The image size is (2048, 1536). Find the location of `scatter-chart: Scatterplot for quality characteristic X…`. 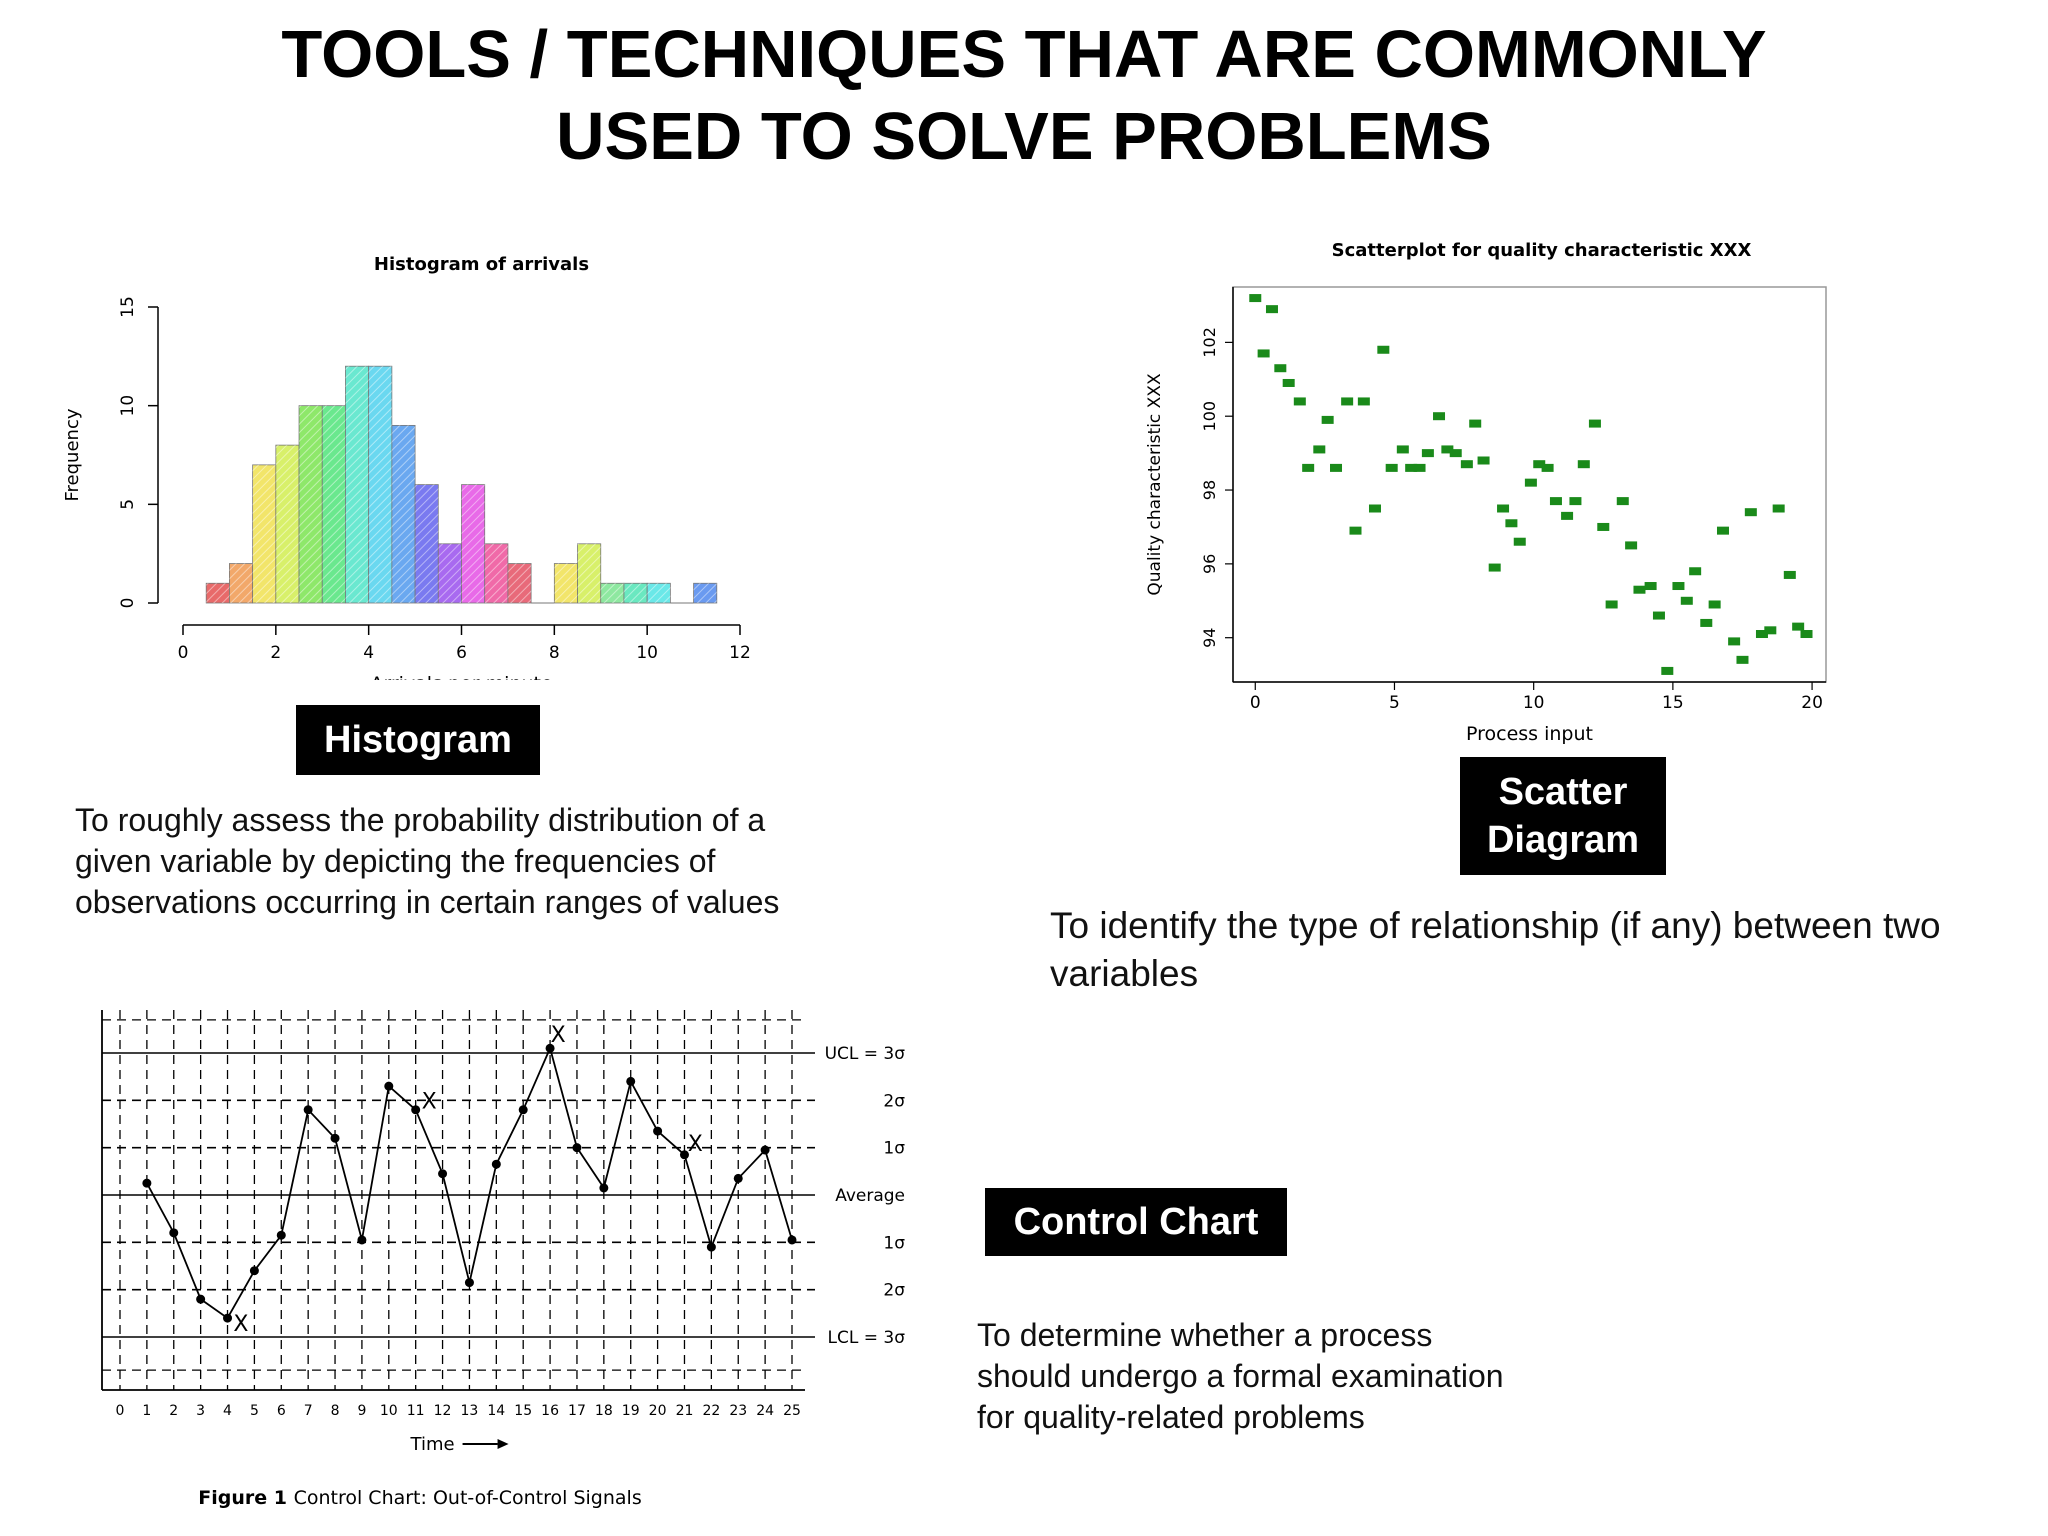

scatter-chart: Scatterplot for quality characteristic X… is located at coordinates (1486, 492).